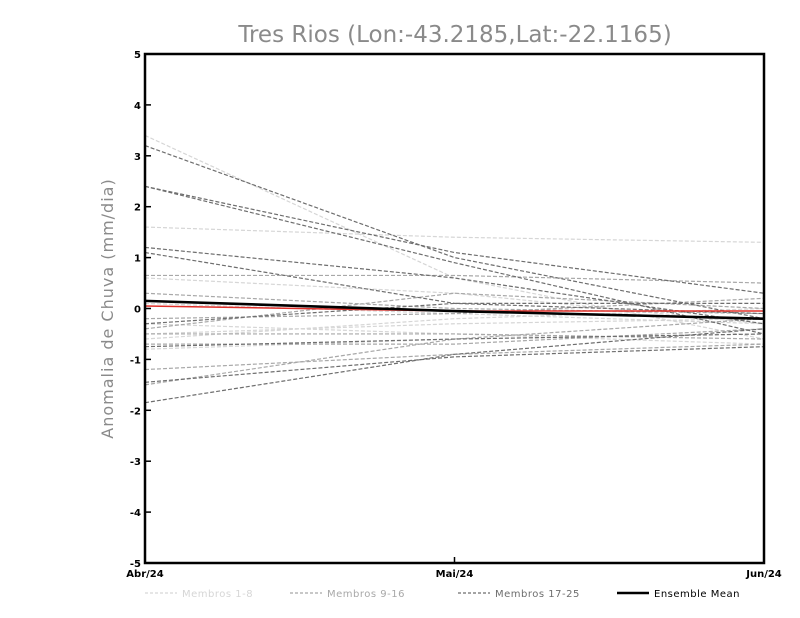  Describe the element at coordinates (137, 157) in the screenshot. I see `y-tick-label: 3` at that location.